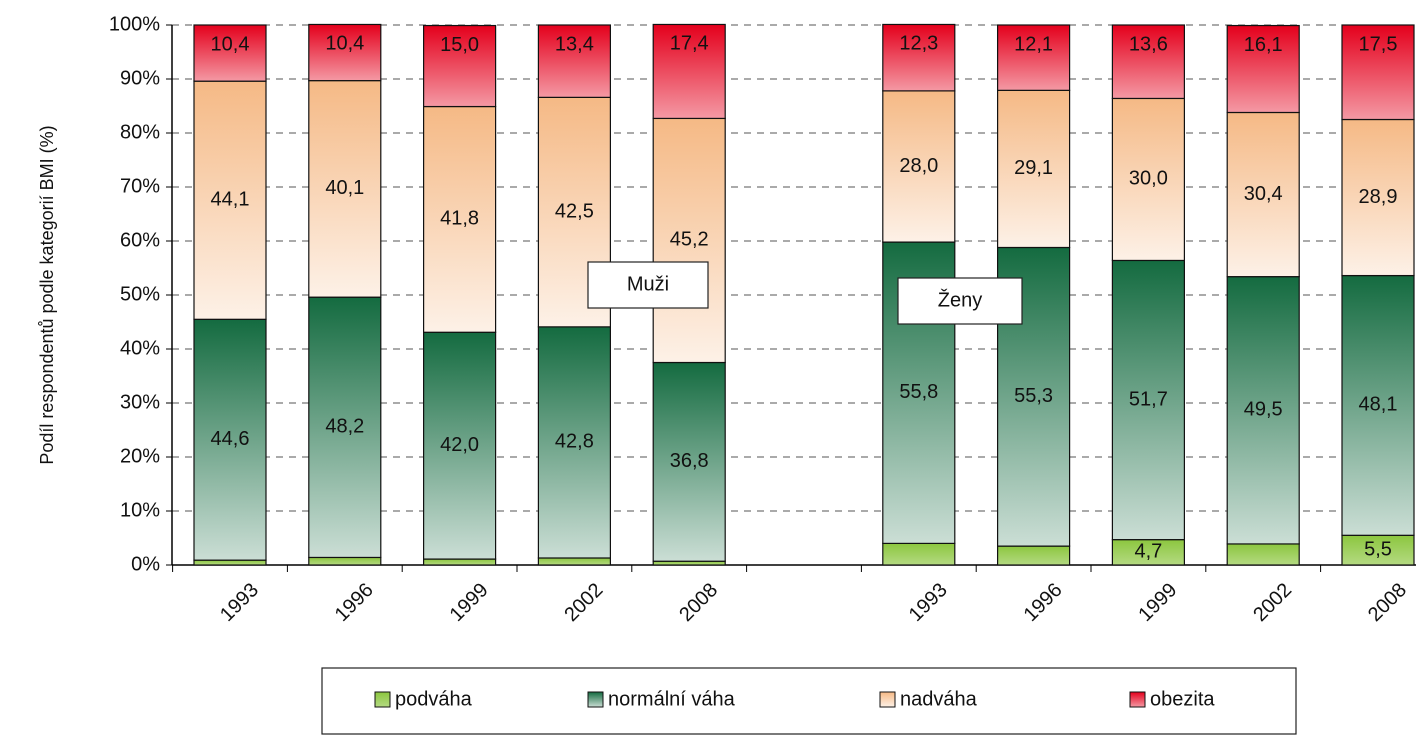  I want to click on data-label: 41,8, so click(459, 219).